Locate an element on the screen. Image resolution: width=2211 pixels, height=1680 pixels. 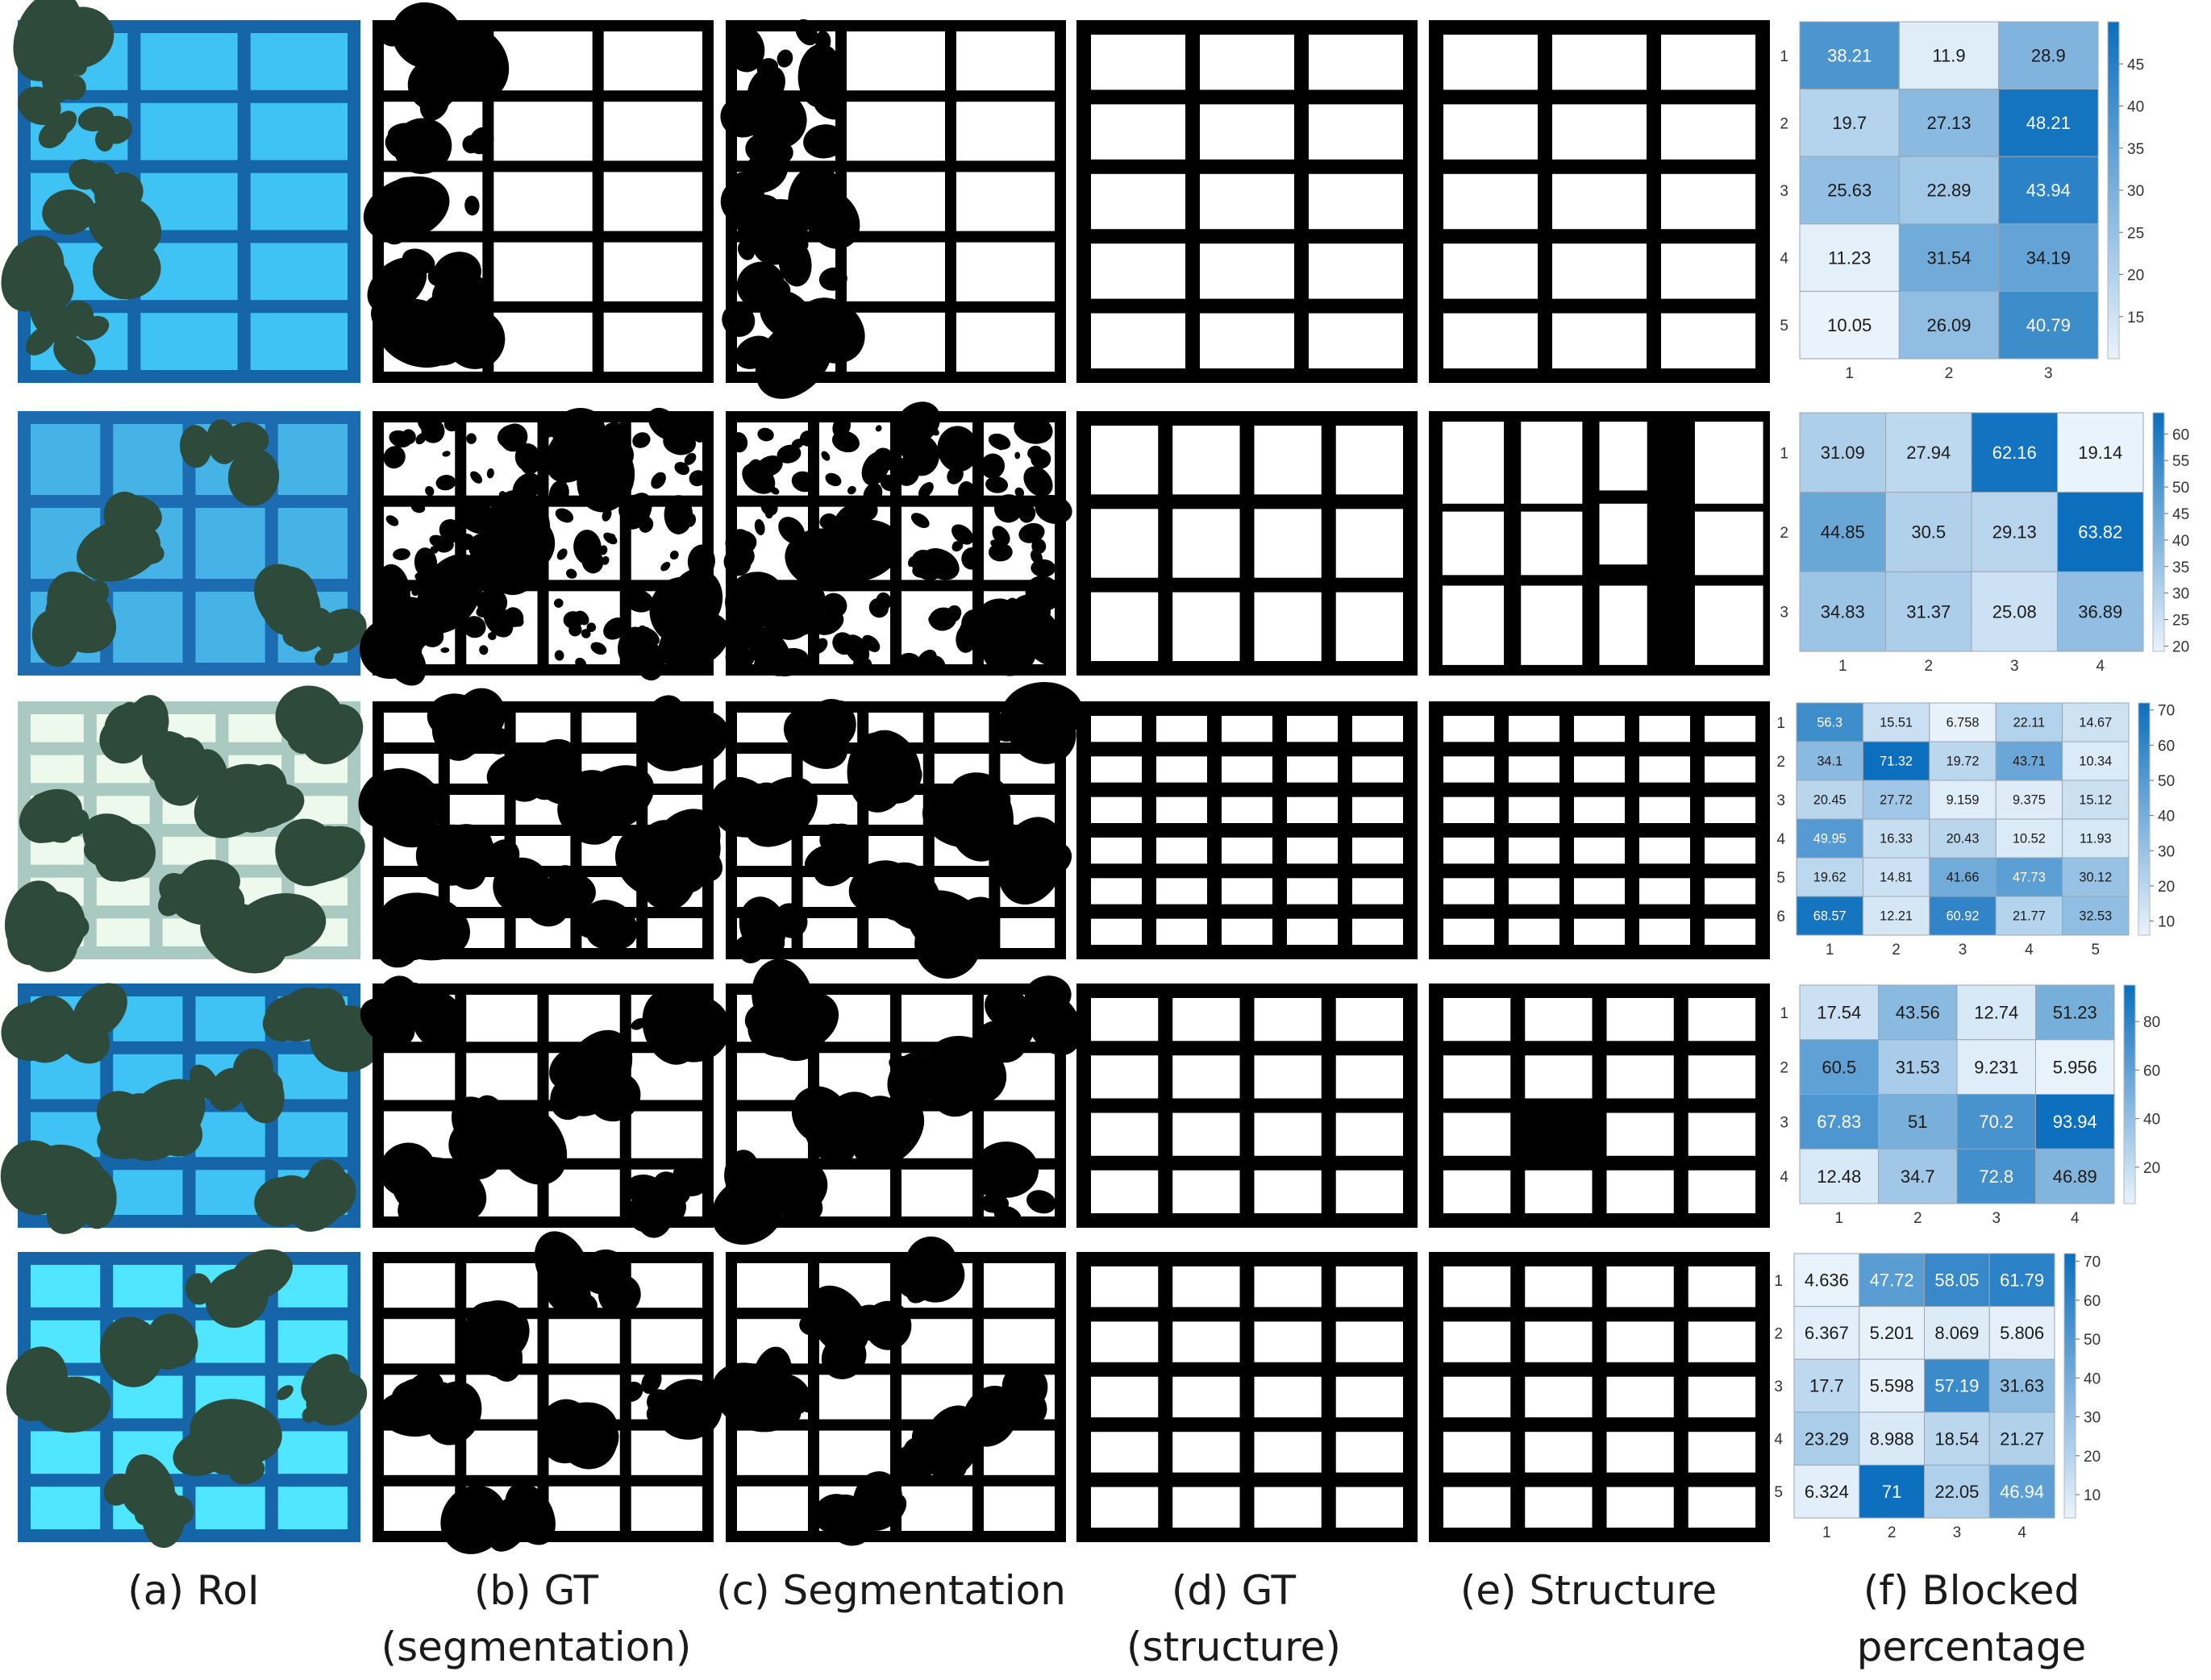
colorbar-tick-label: 25 is located at coordinates (2135, 233).